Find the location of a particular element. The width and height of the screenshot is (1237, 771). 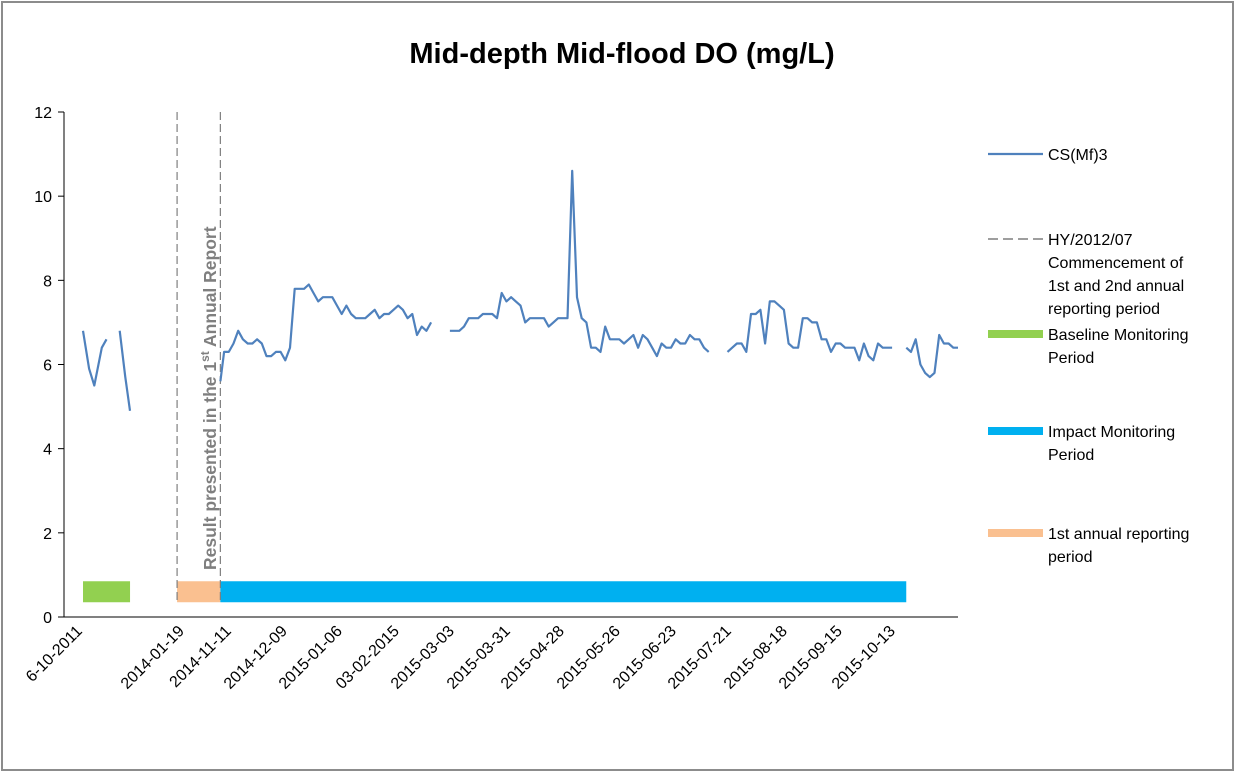

legend-label: Impact Monitoring is located at coordinates (1111, 432).